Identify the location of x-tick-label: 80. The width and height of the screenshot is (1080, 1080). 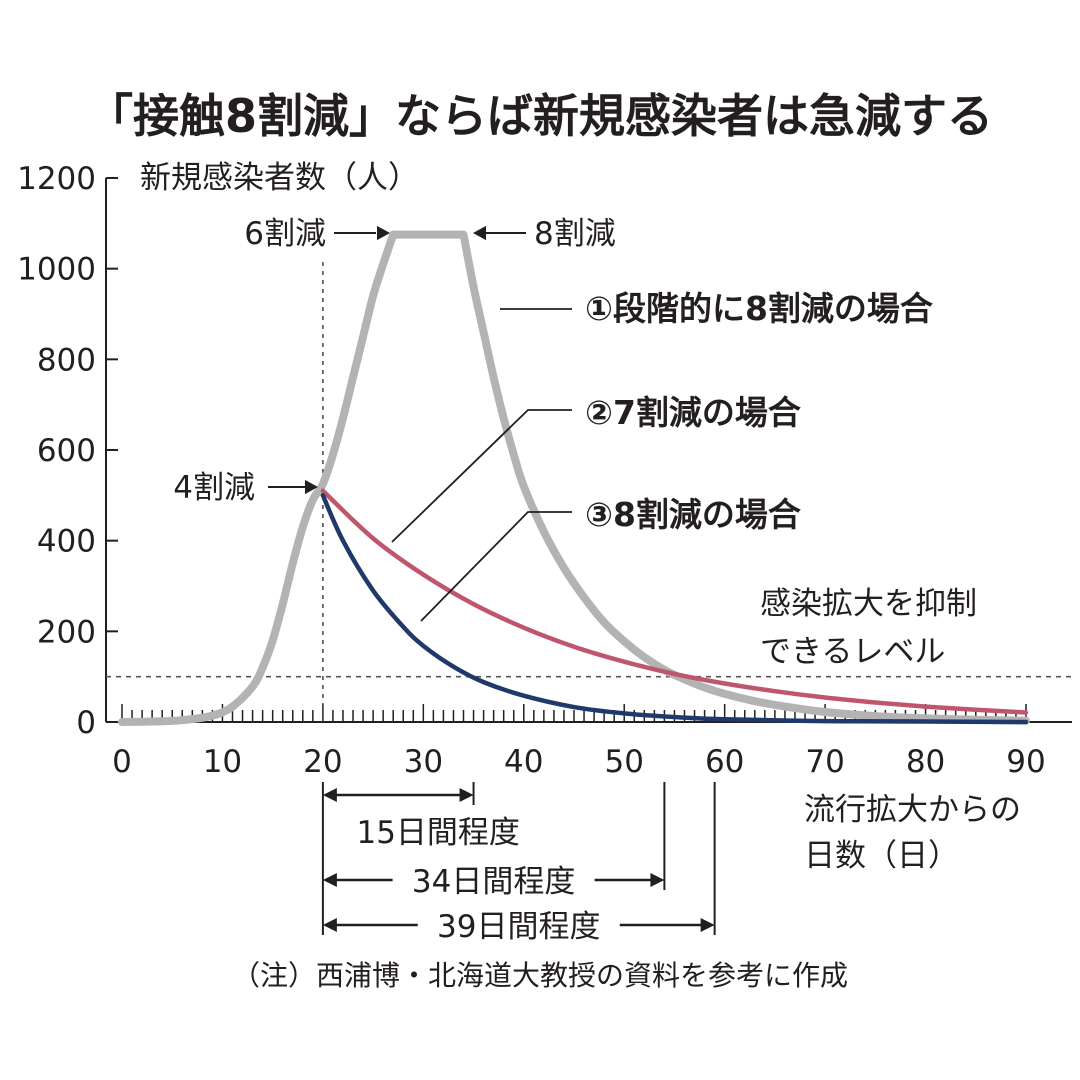
(925, 762).